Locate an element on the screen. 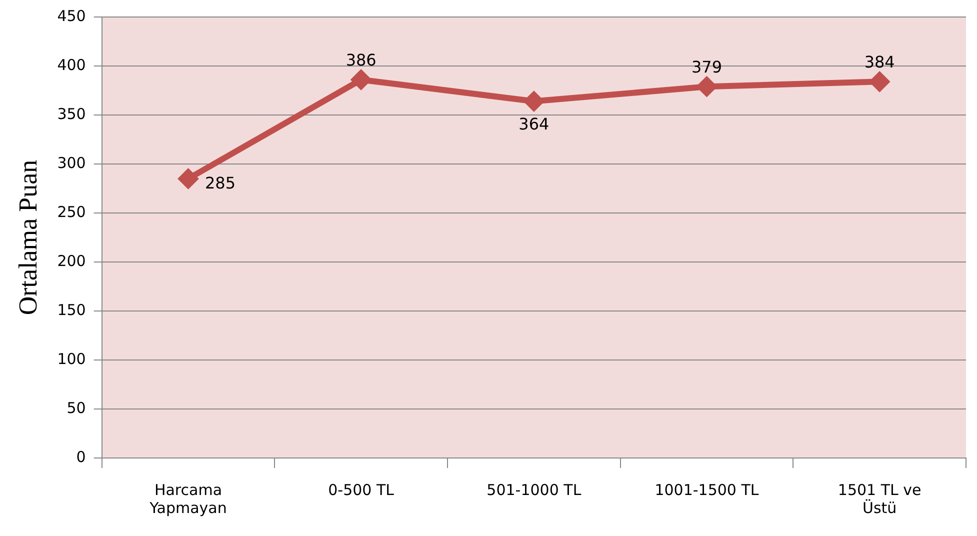 This screenshot has width=977, height=536. y-tick-label: 400 is located at coordinates (71, 65).